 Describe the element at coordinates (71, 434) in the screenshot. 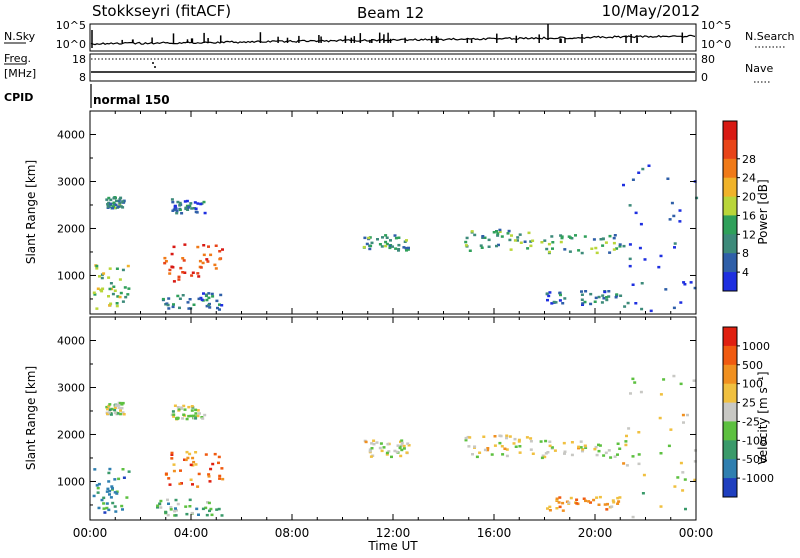

I see `velocity-ytick-label: 2000` at that location.